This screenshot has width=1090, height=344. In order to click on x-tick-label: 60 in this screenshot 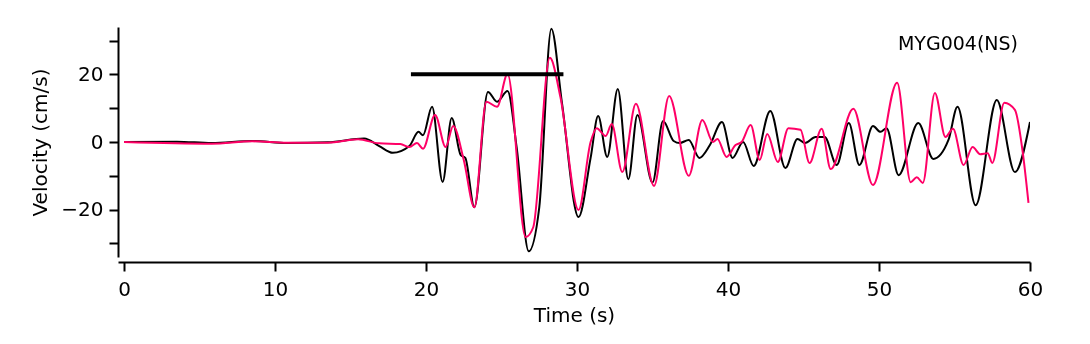, I will do `click(1030, 288)`.